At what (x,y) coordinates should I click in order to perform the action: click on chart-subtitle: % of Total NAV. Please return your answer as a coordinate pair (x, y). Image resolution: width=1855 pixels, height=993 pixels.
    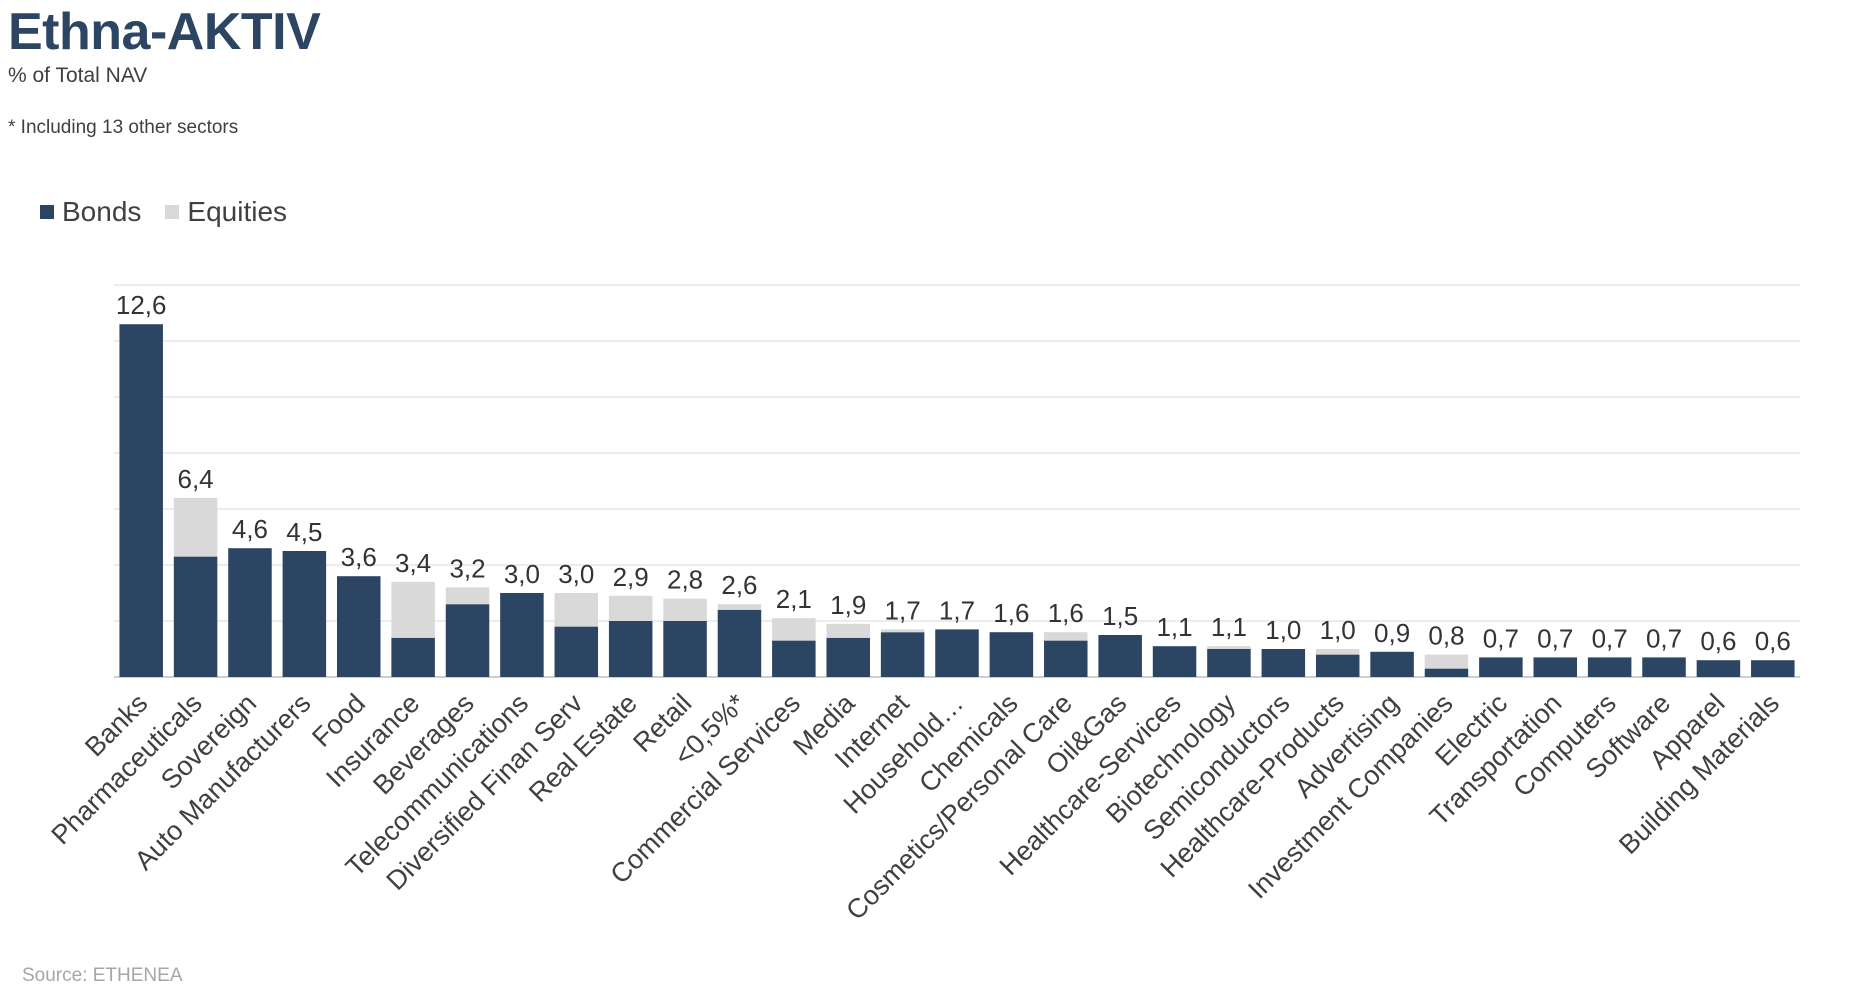
    Looking at the image, I should click on (78, 75).